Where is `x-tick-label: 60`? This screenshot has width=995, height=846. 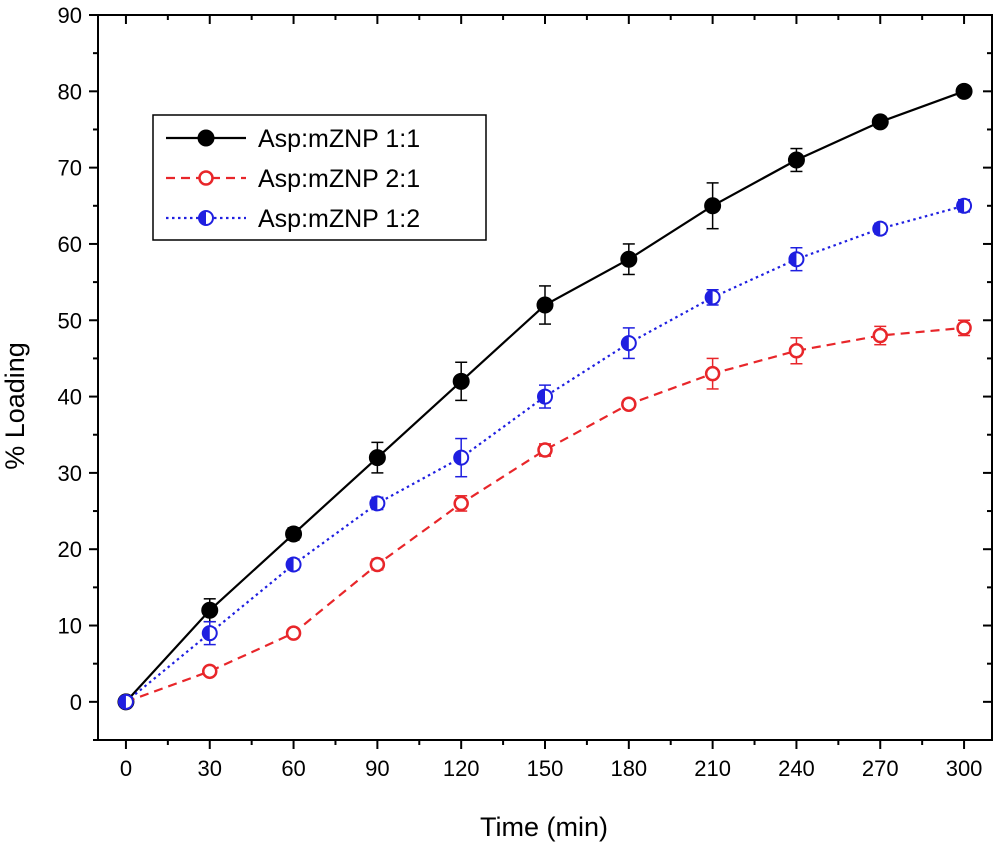
x-tick-label: 60 is located at coordinates (293, 768).